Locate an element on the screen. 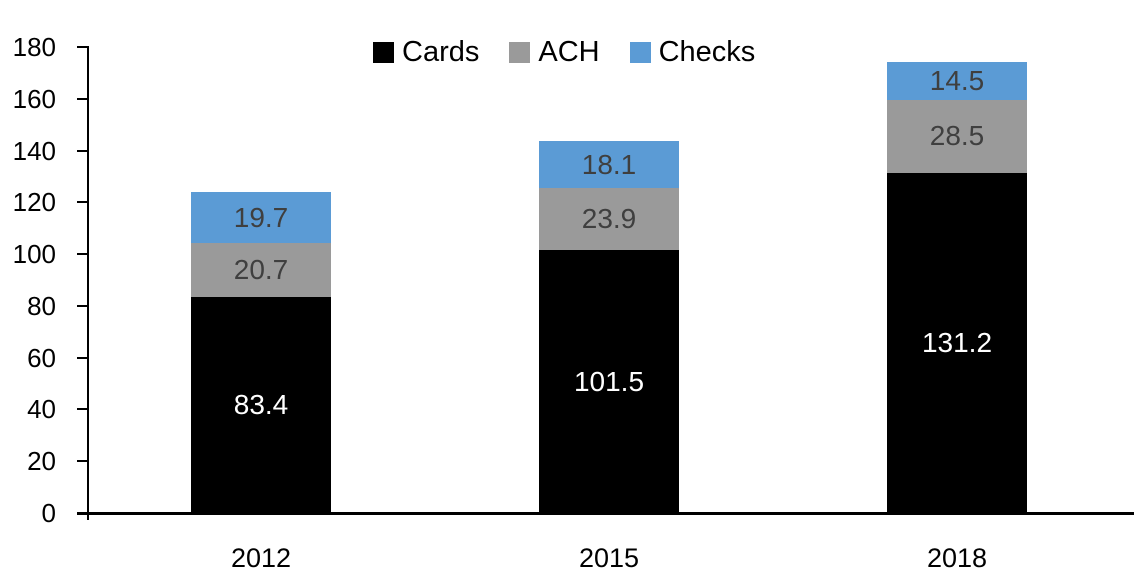 This screenshot has width=1136, height=588. legend-label: ACH is located at coordinates (569, 52).